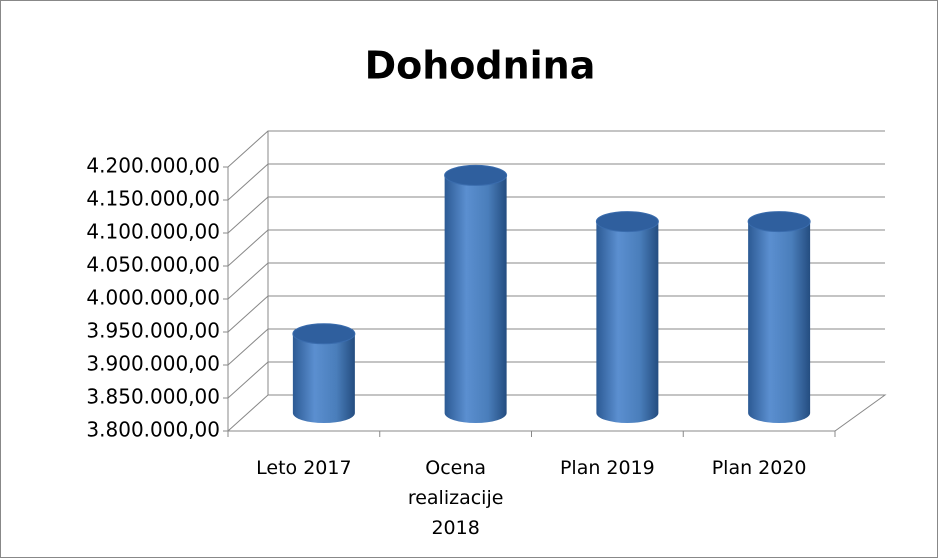 The image size is (938, 558). I want to click on y-tick-label: 3.800.000,00, so click(153, 430).